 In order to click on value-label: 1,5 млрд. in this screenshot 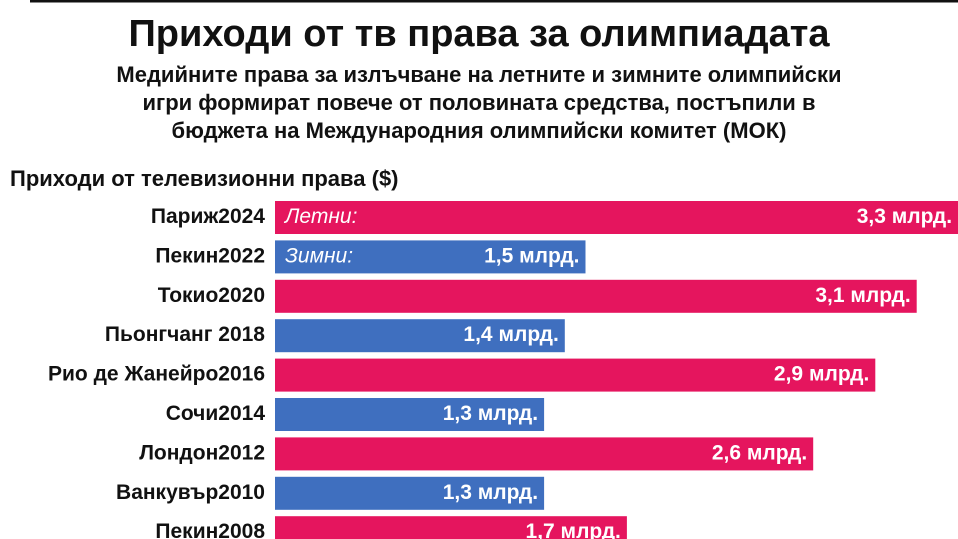, I will do `click(531, 255)`.